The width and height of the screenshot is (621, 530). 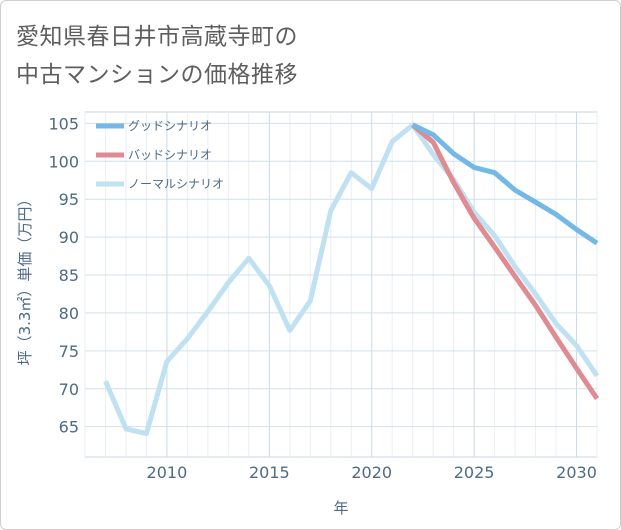 What do you see at coordinates (576, 472) in the screenshot?
I see `x-tick-label: 2030` at bounding box center [576, 472].